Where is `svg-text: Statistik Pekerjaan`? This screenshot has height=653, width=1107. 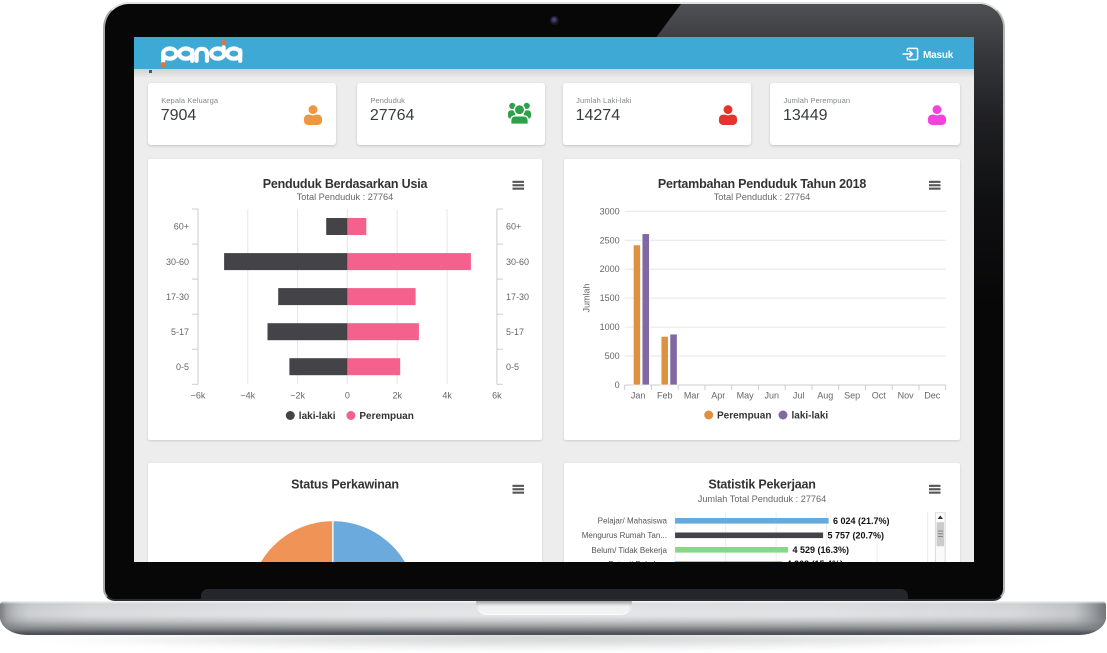 svg-text: Statistik Pekerjaan is located at coordinates (762, 484).